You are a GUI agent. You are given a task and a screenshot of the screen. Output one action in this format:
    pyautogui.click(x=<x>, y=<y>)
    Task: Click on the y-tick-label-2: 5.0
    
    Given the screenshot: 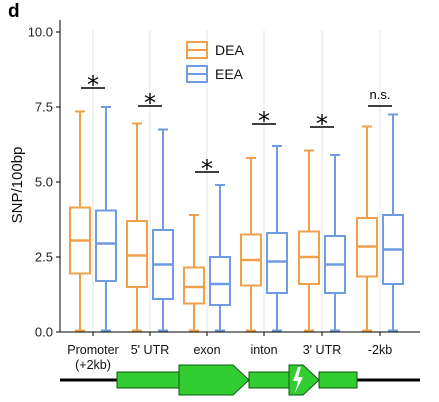 What is the action you would take?
    pyautogui.click(x=44, y=182)
    